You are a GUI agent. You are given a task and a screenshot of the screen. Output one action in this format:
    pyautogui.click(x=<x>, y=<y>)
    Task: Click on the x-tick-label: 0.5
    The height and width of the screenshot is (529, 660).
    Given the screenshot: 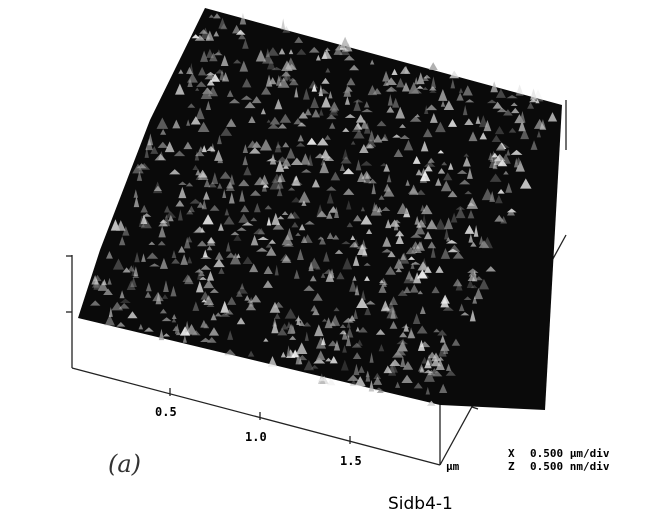 What is the action you would take?
    pyautogui.click(x=166, y=412)
    